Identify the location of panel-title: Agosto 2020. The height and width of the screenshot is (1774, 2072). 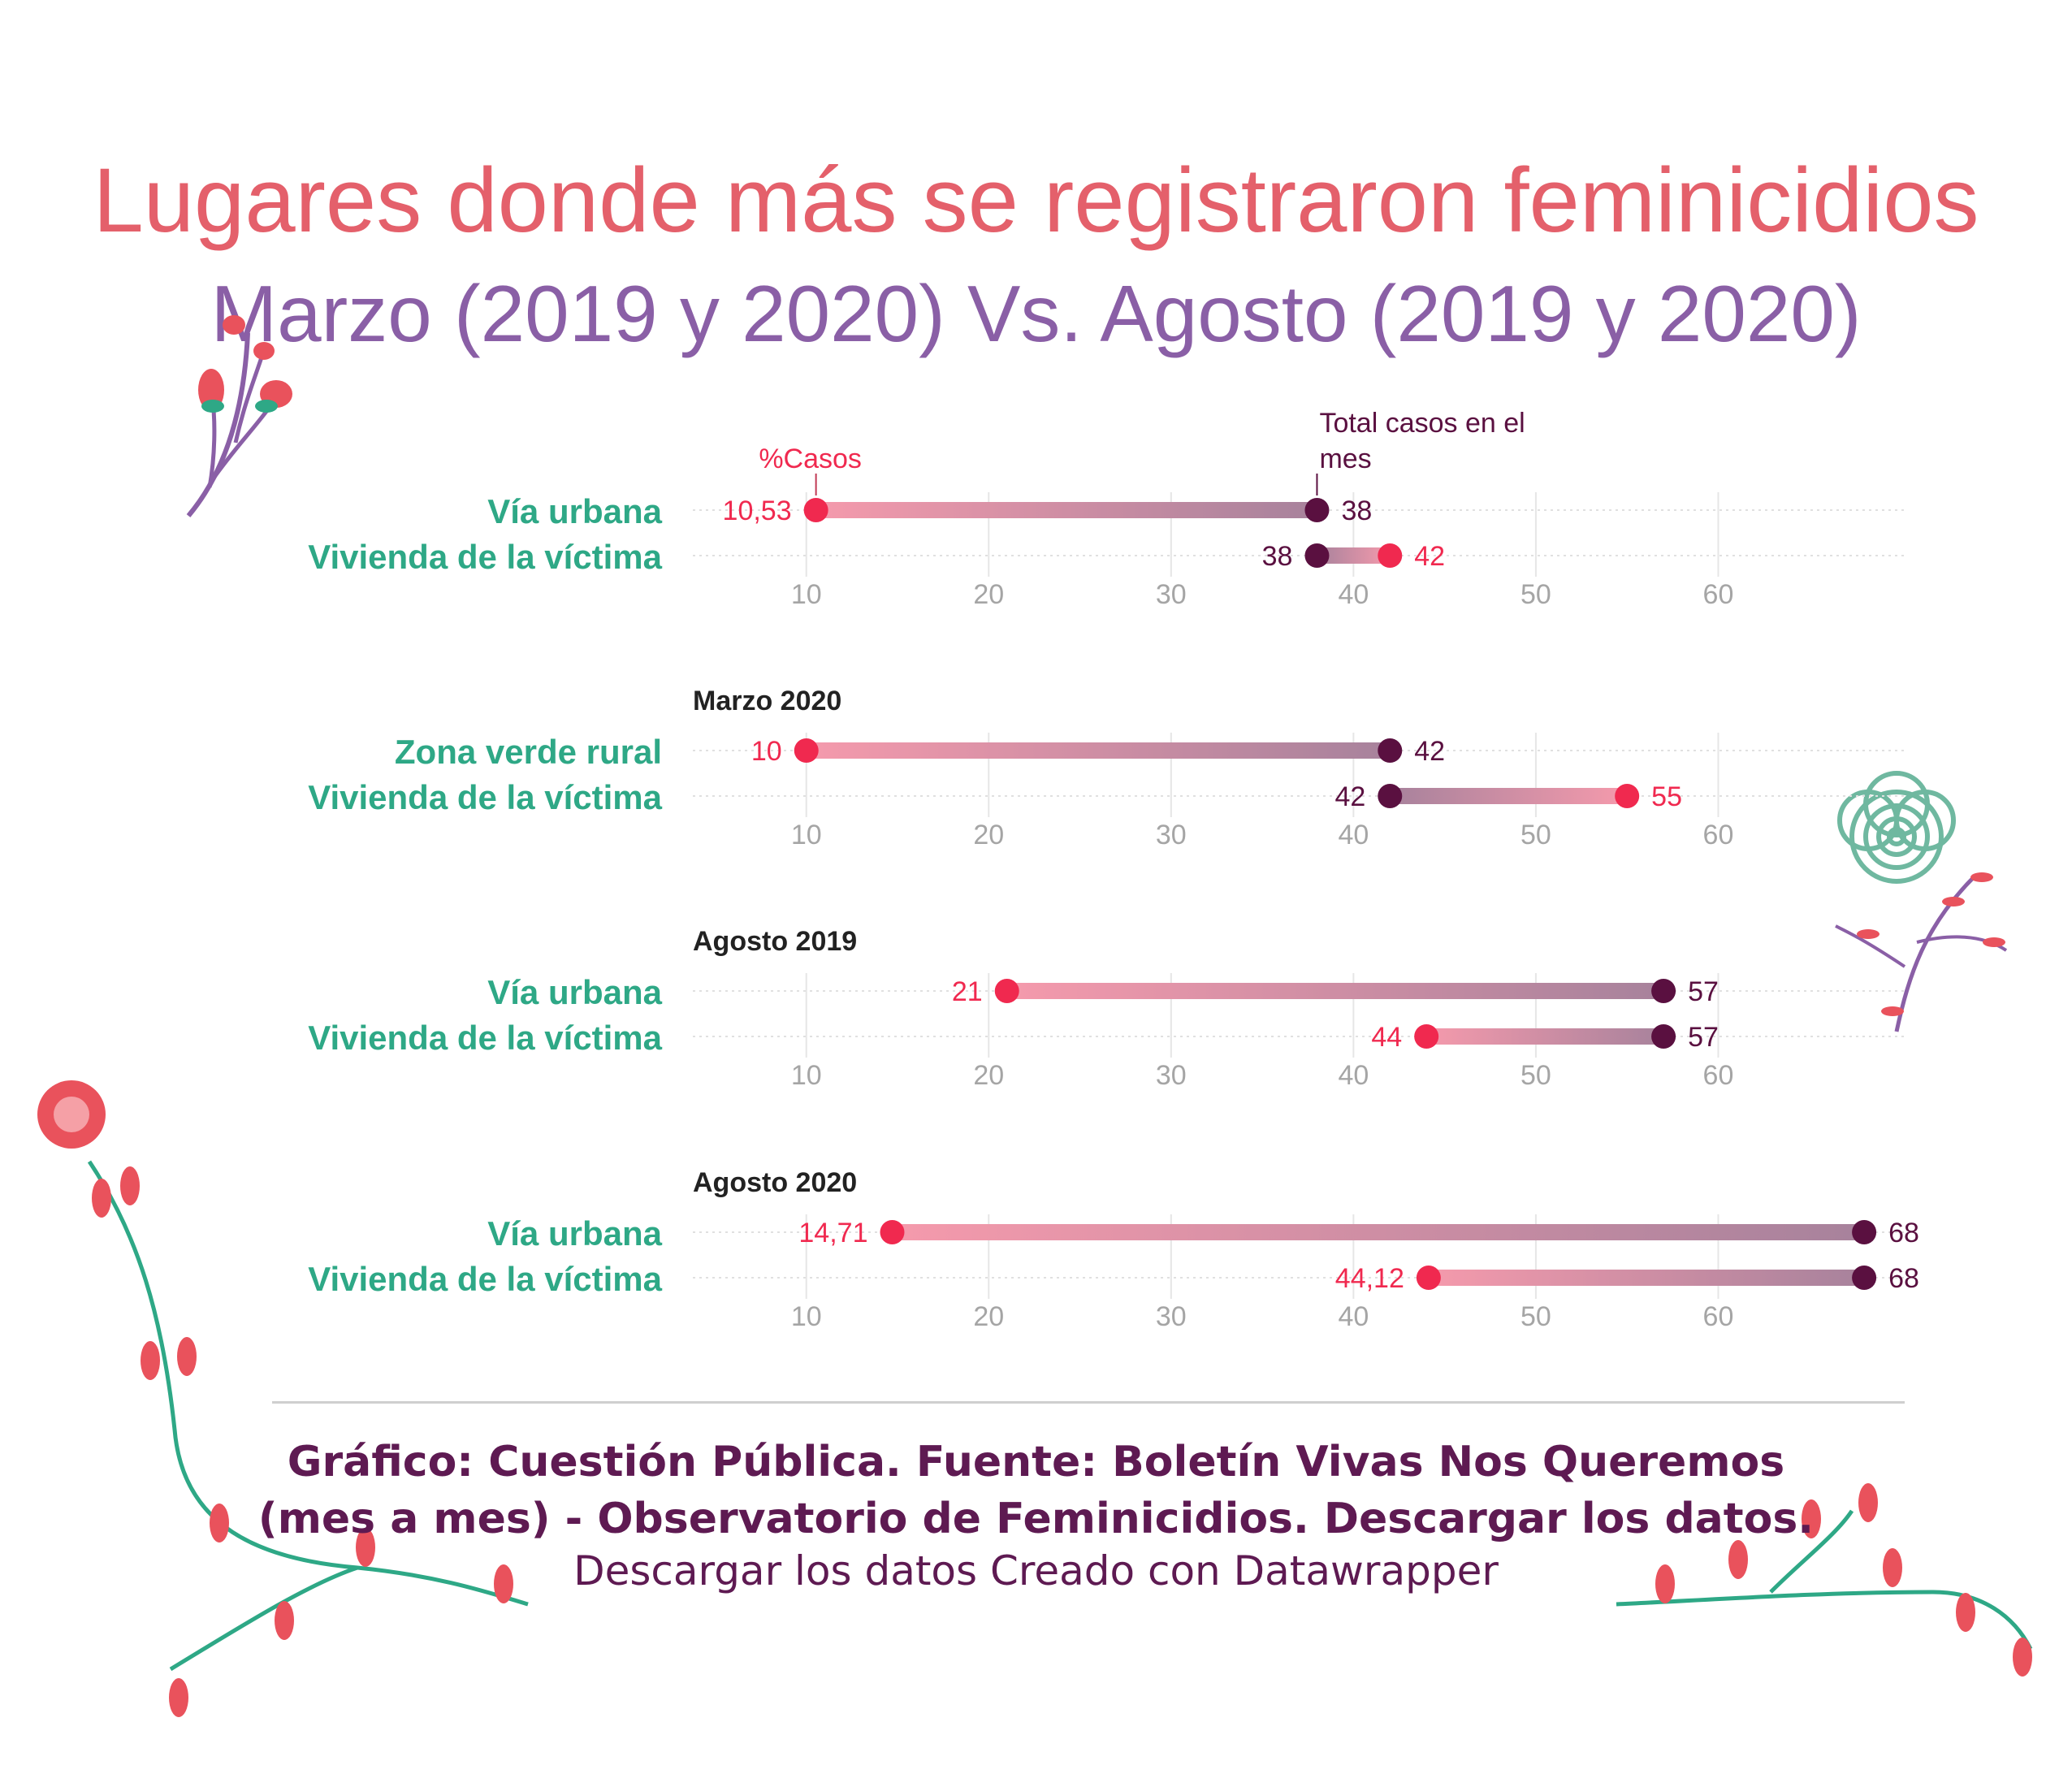
(775, 1182).